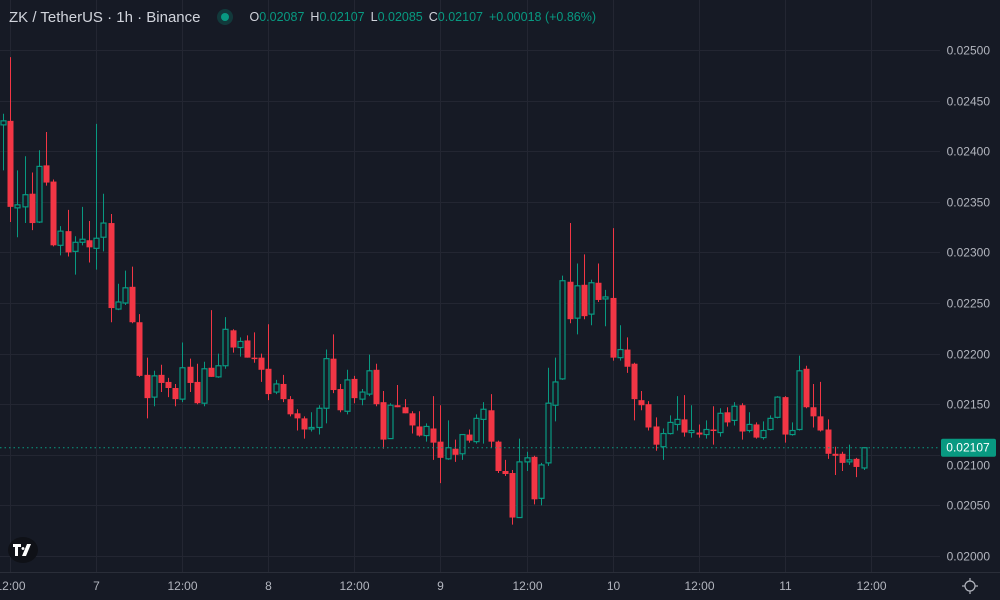  Describe the element at coordinates (268, 586) in the screenshot. I see `time-tick-label: 8` at that location.